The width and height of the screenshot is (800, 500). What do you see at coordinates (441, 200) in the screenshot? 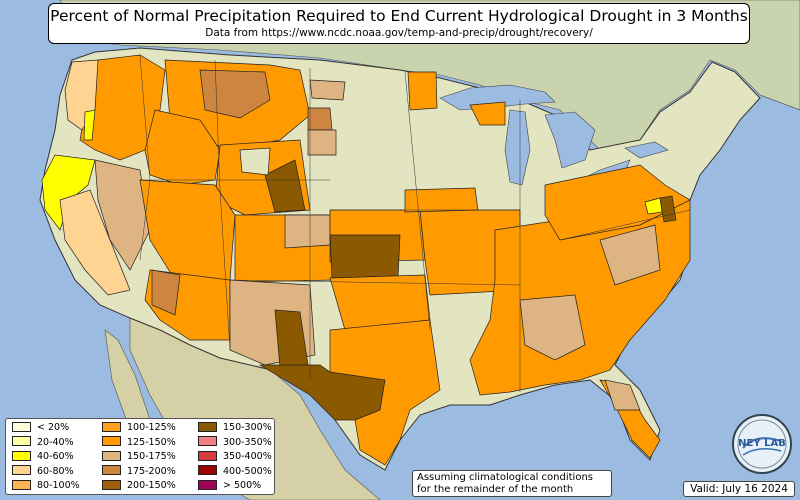
I see `region-iowa` at bounding box center [441, 200].